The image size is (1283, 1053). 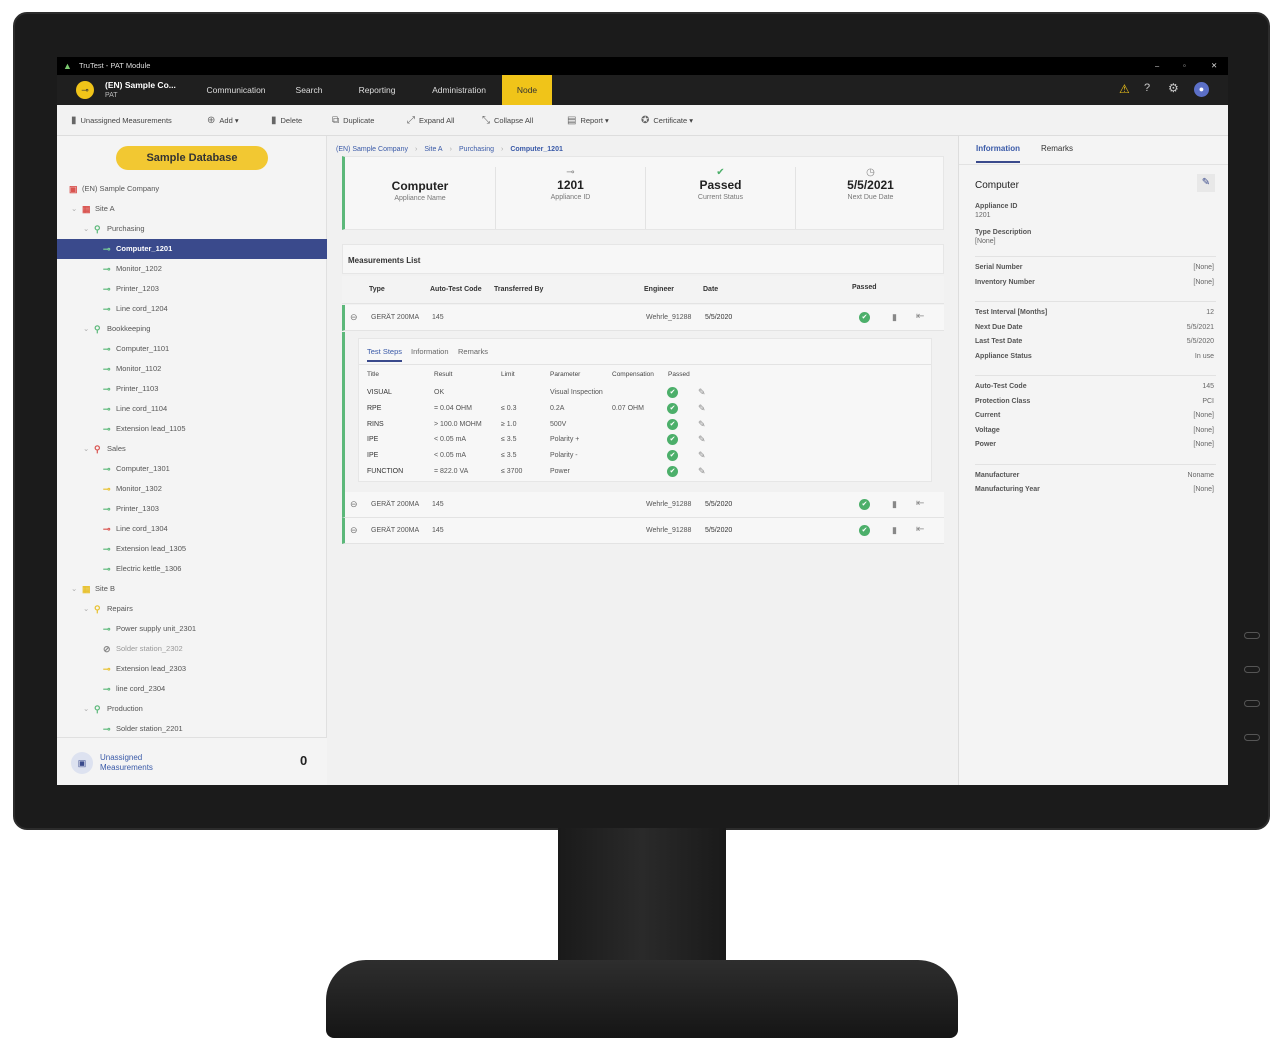 I want to click on collapse-all-button: ⤡ Collapse All, so click(x=507, y=120).